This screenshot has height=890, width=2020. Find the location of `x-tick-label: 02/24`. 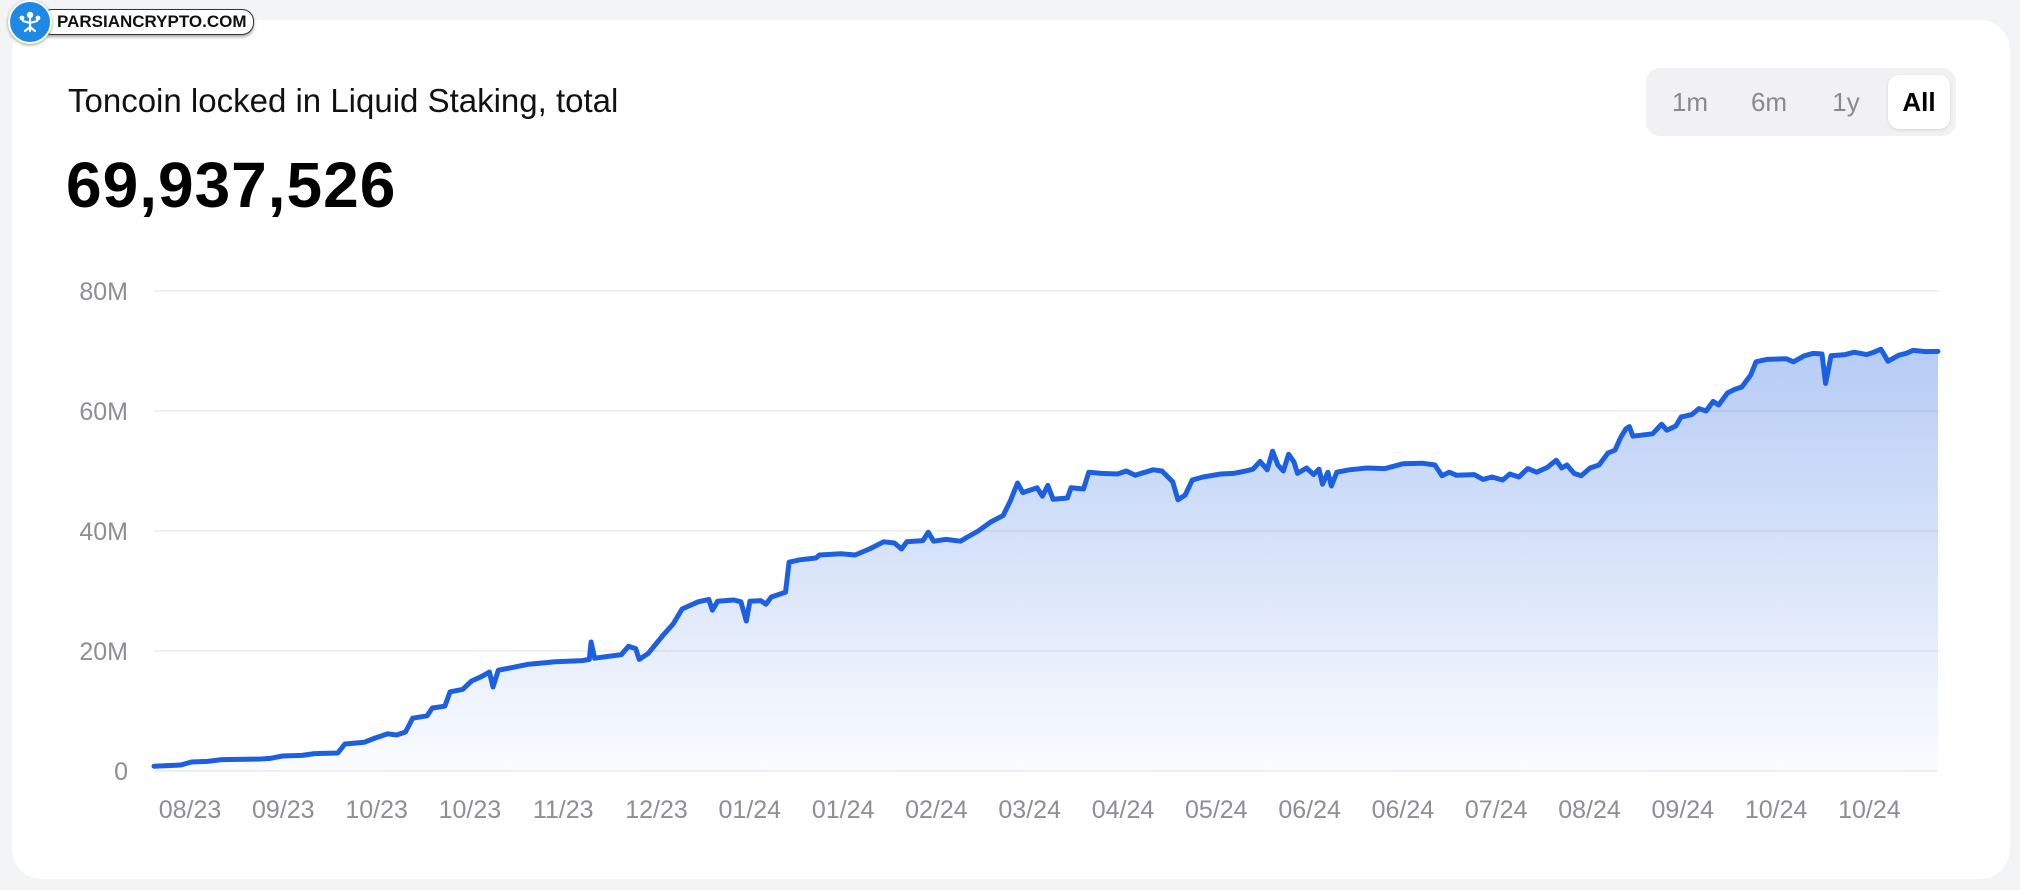

x-tick-label: 02/24 is located at coordinates (936, 810).